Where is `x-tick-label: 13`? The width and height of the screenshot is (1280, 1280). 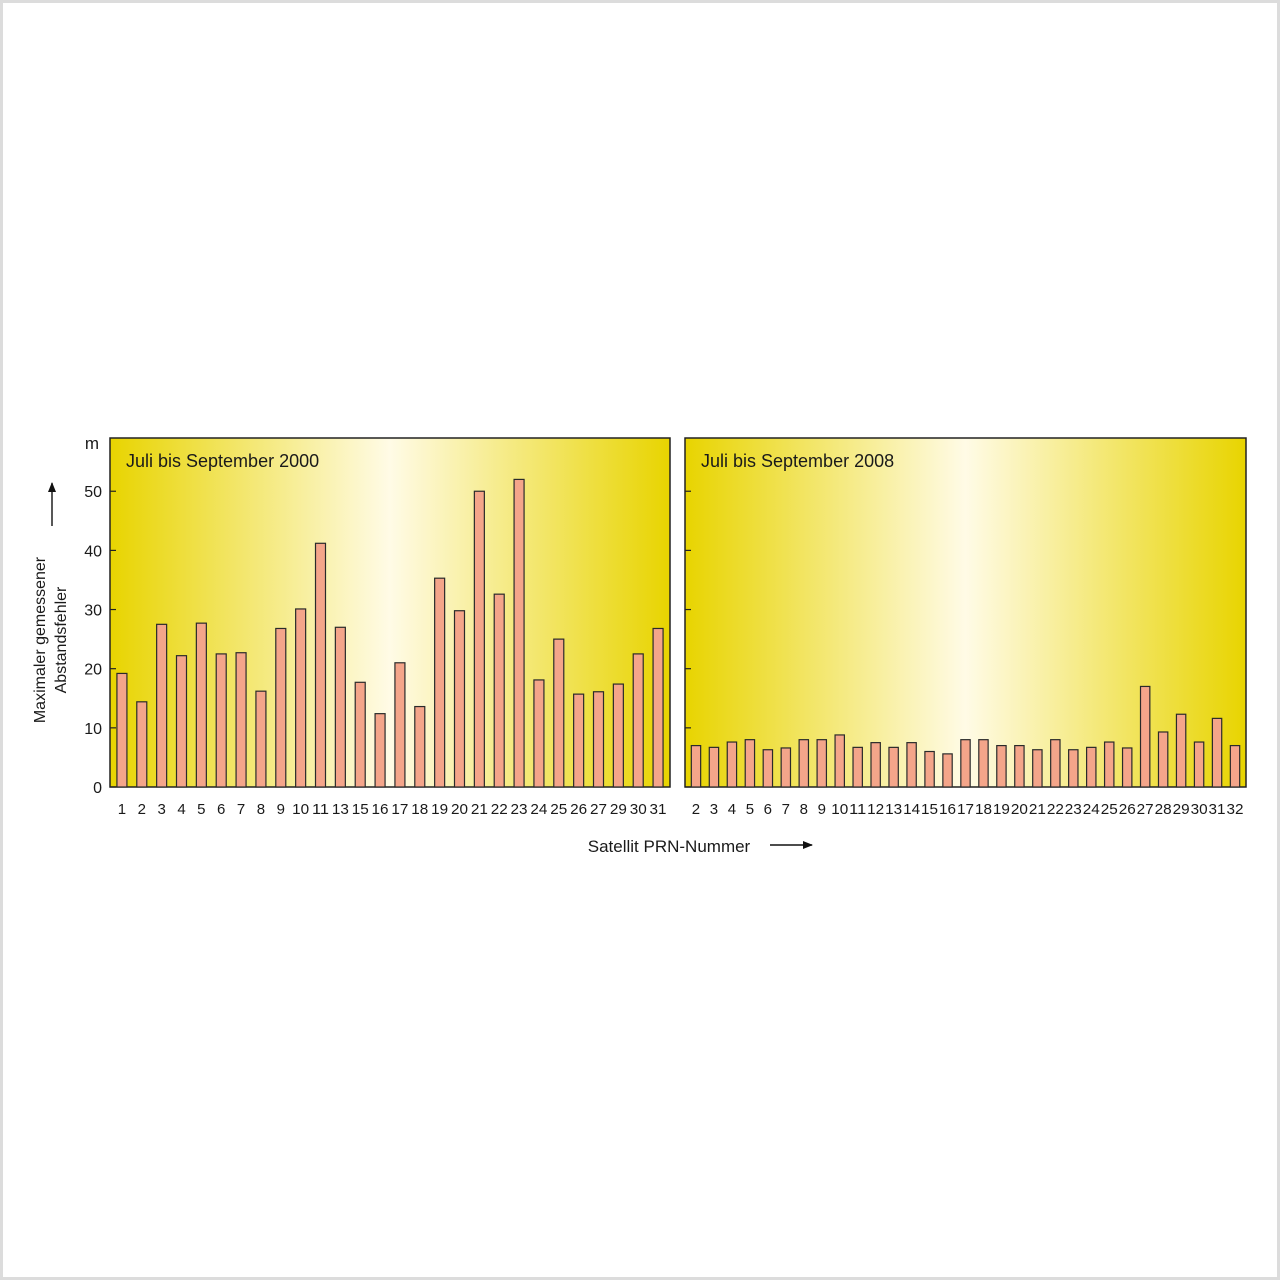 x-tick-label: 13 is located at coordinates (893, 809).